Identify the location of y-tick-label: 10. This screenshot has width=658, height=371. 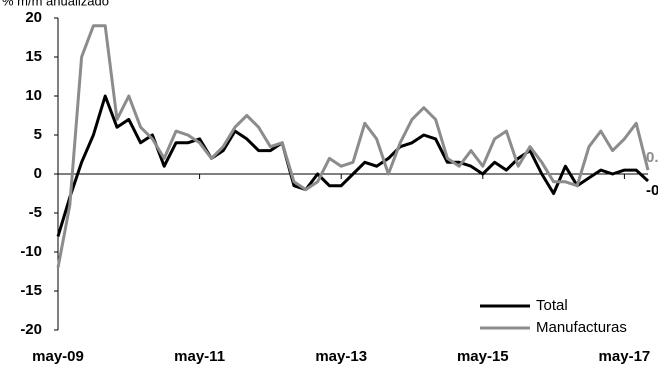
(33, 95).